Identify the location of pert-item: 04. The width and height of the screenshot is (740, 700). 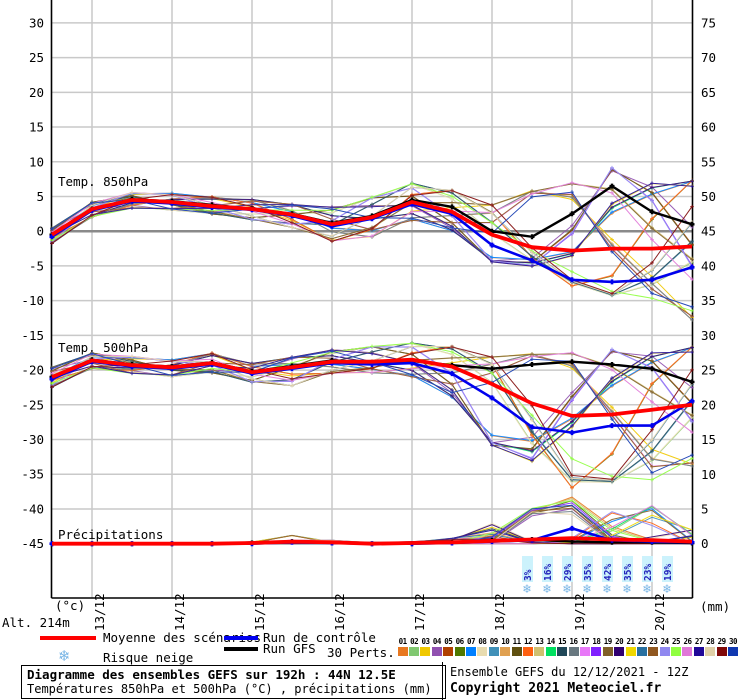
(436, 646).